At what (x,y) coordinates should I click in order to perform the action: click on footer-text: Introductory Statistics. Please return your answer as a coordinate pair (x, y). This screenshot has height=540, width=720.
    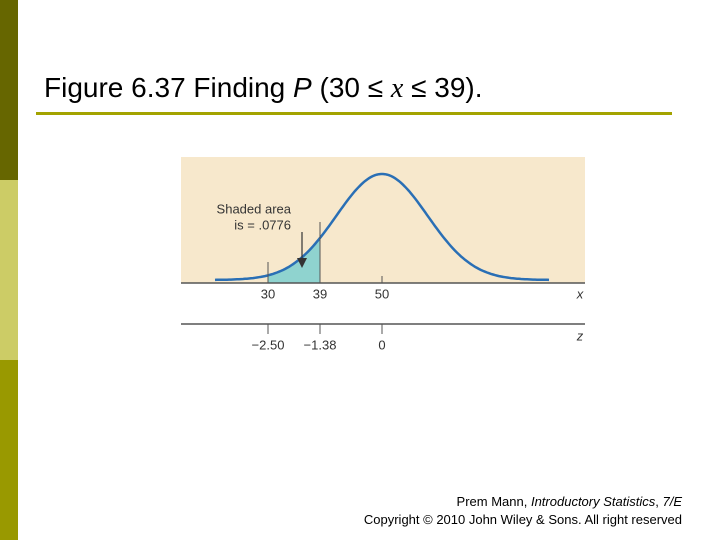
    Looking at the image, I should click on (593, 501).